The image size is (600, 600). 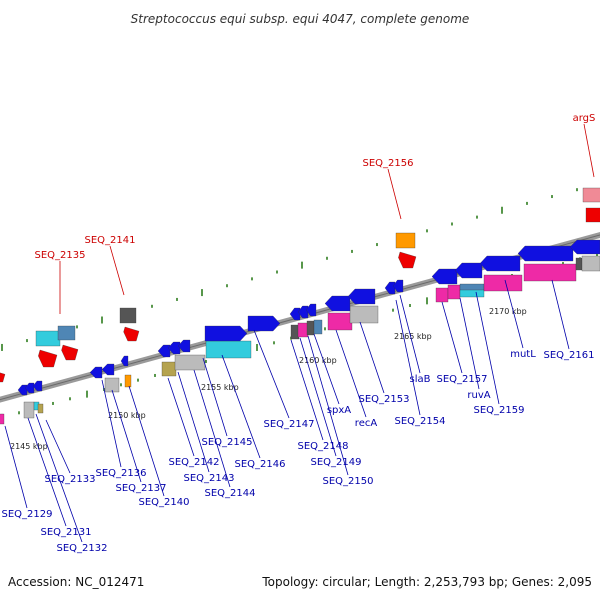 I want to click on kbp-label: 2160 kbp, so click(x=318, y=360).